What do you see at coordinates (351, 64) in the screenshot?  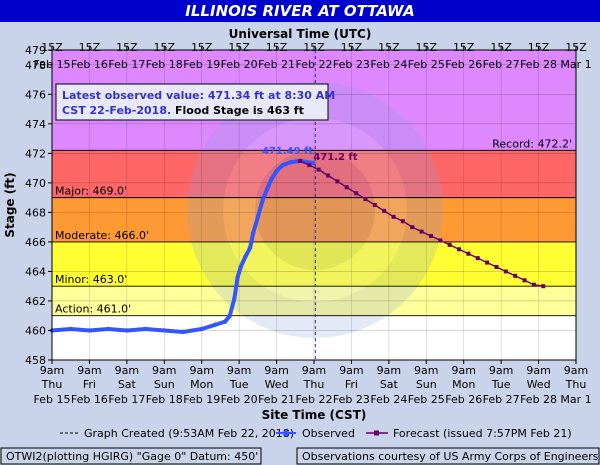 I see `top-tick-date-8: Feb 23` at bounding box center [351, 64].